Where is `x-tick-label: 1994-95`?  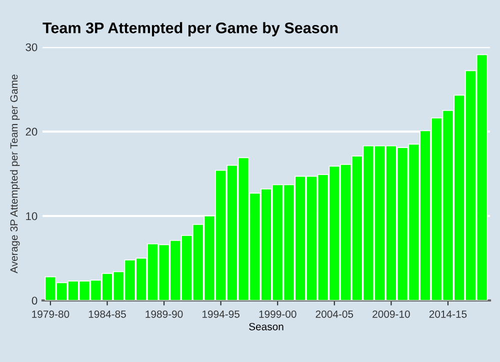 x-tick-label: 1994-95 is located at coordinates (221, 314).